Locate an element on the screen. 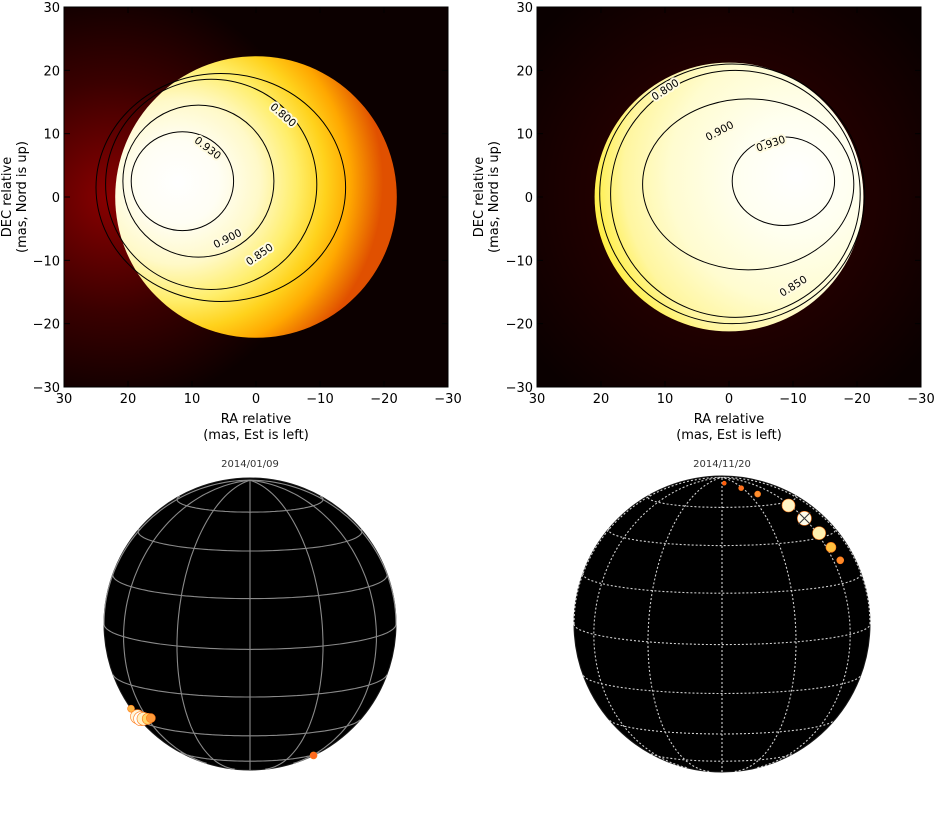 The image size is (942, 814). globe-title: 2014/11/20 is located at coordinates (722, 464).